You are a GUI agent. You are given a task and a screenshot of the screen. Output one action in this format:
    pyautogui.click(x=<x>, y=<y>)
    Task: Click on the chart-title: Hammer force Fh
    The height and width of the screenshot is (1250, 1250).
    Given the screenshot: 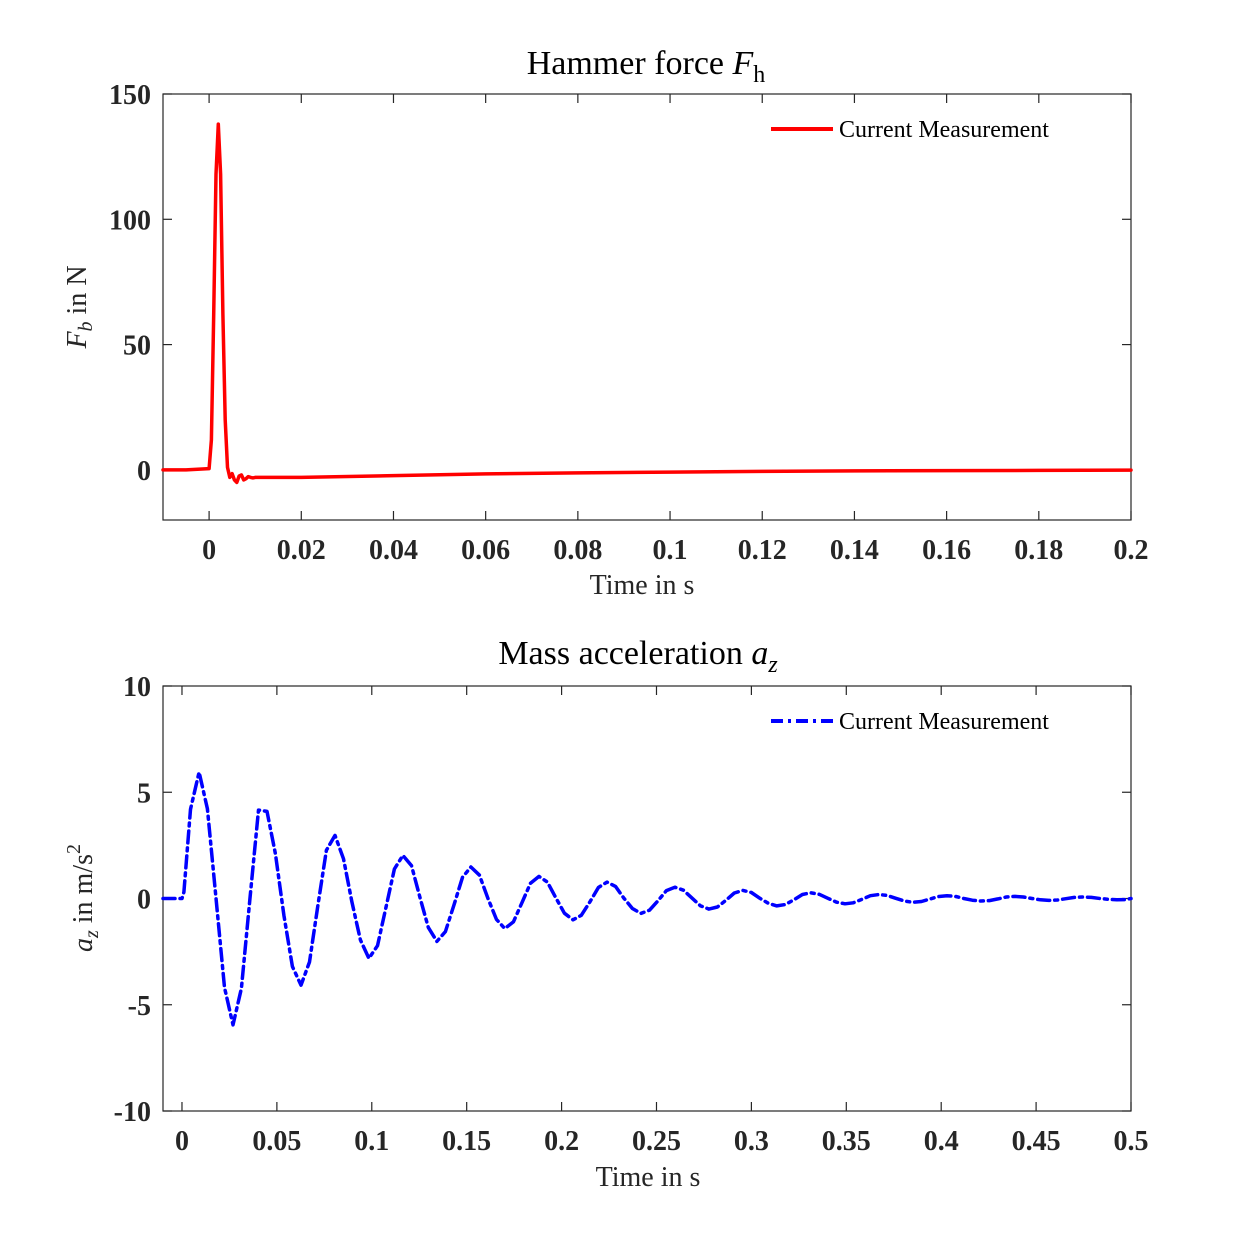 What is the action you would take?
    pyautogui.click(x=646, y=66)
    